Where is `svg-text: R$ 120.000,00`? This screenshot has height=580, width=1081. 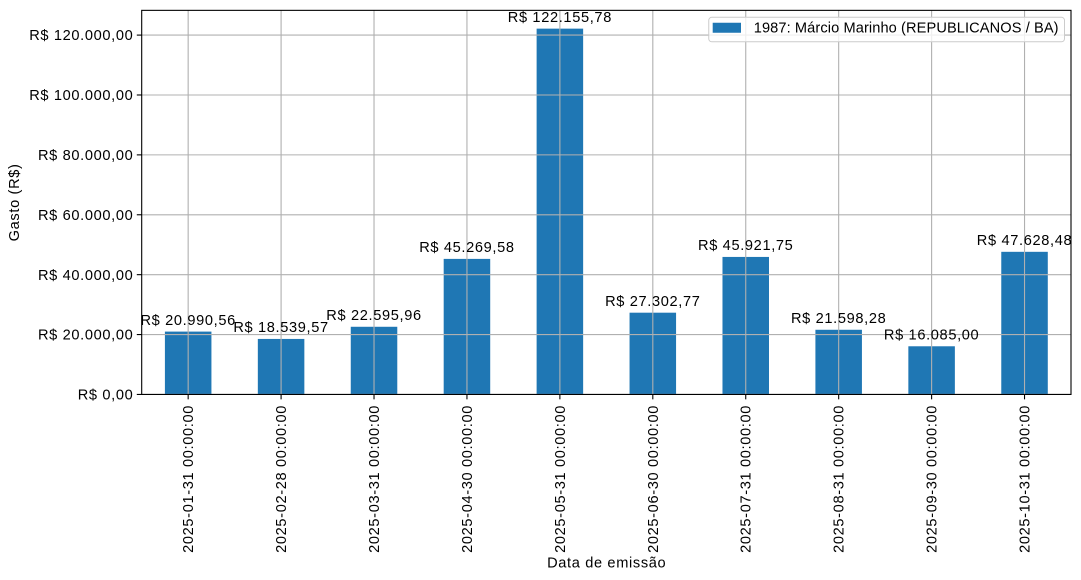
svg-text: R$ 120.000,00 is located at coordinates (81, 36).